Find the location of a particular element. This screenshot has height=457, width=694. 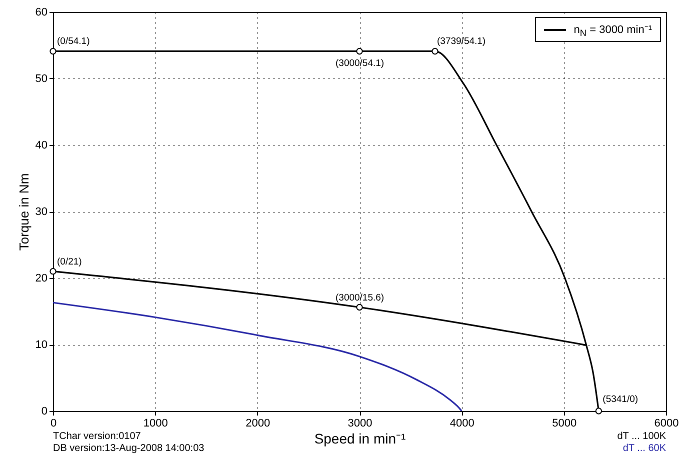

x-tick-label: 0 is located at coordinates (53, 424).